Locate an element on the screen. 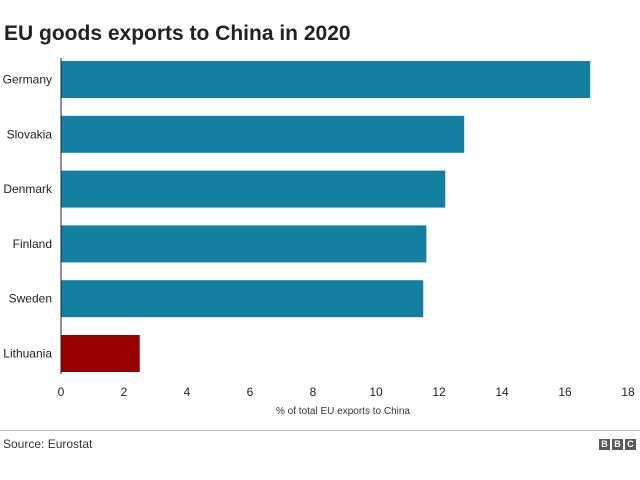 This screenshot has height=480, width=640. chart-title: EU goods exports to China in 2020 is located at coordinates (177, 33).